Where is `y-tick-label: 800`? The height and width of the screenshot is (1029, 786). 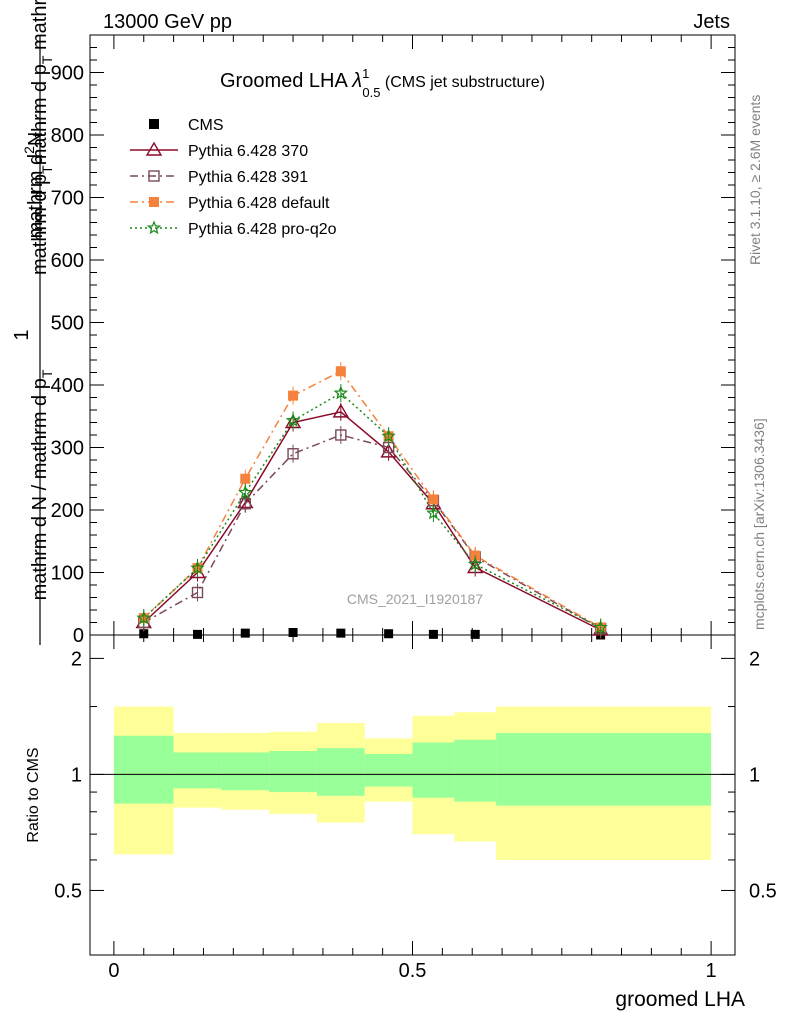
y-tick-label: 800 is located at coordinates (67, 136).